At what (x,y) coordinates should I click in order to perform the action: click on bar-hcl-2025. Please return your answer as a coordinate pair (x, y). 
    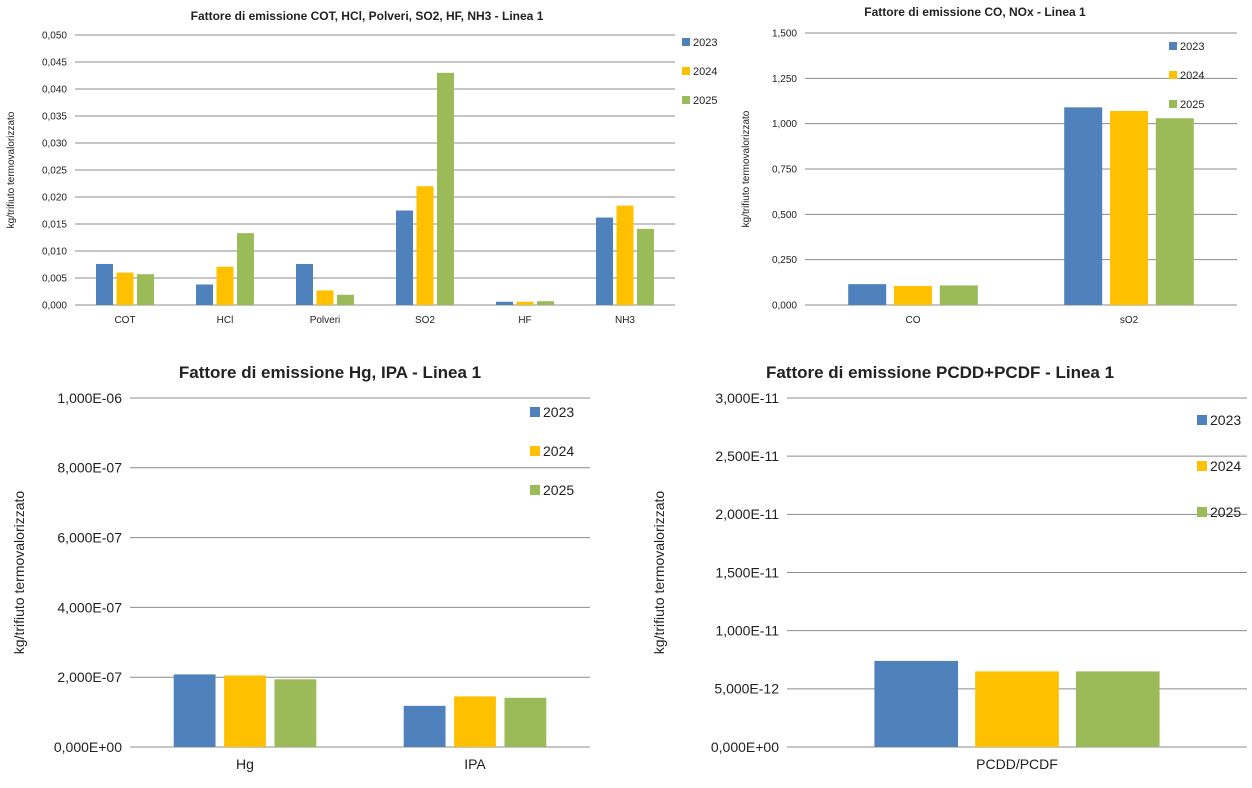
    Looking at the image, I should click on (245, 269).